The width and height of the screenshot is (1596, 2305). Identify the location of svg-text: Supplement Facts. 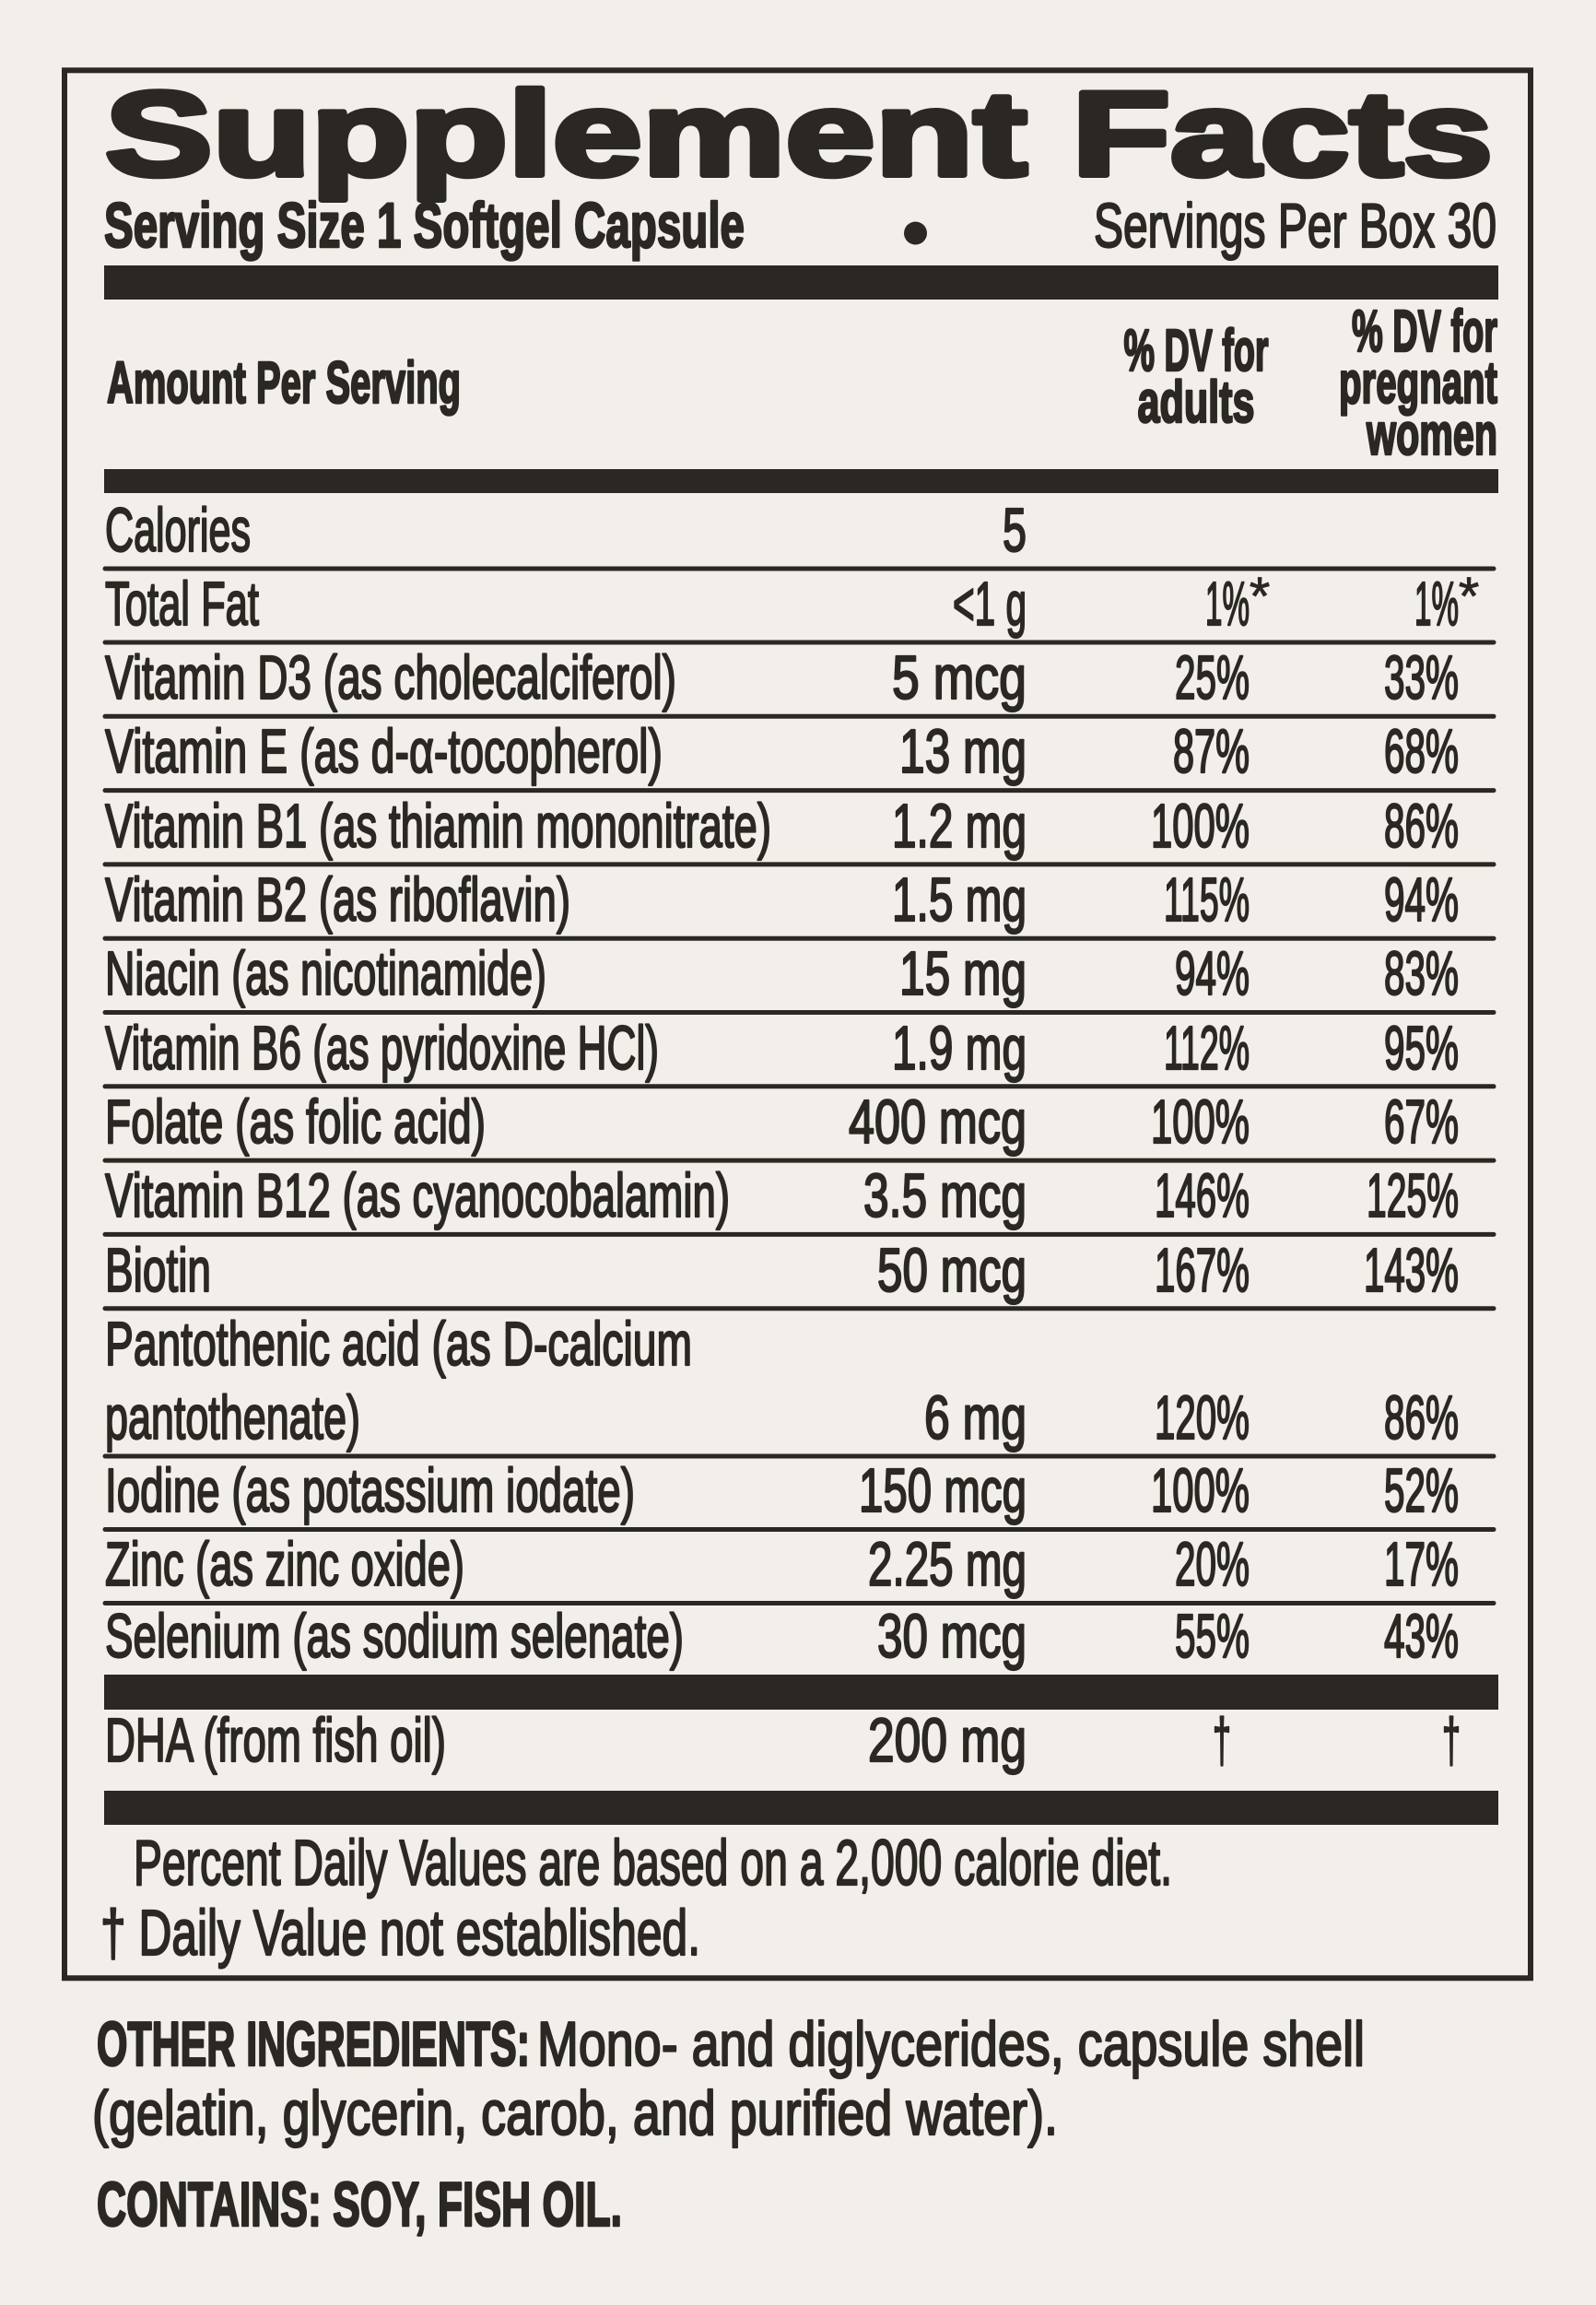
(799, 133).